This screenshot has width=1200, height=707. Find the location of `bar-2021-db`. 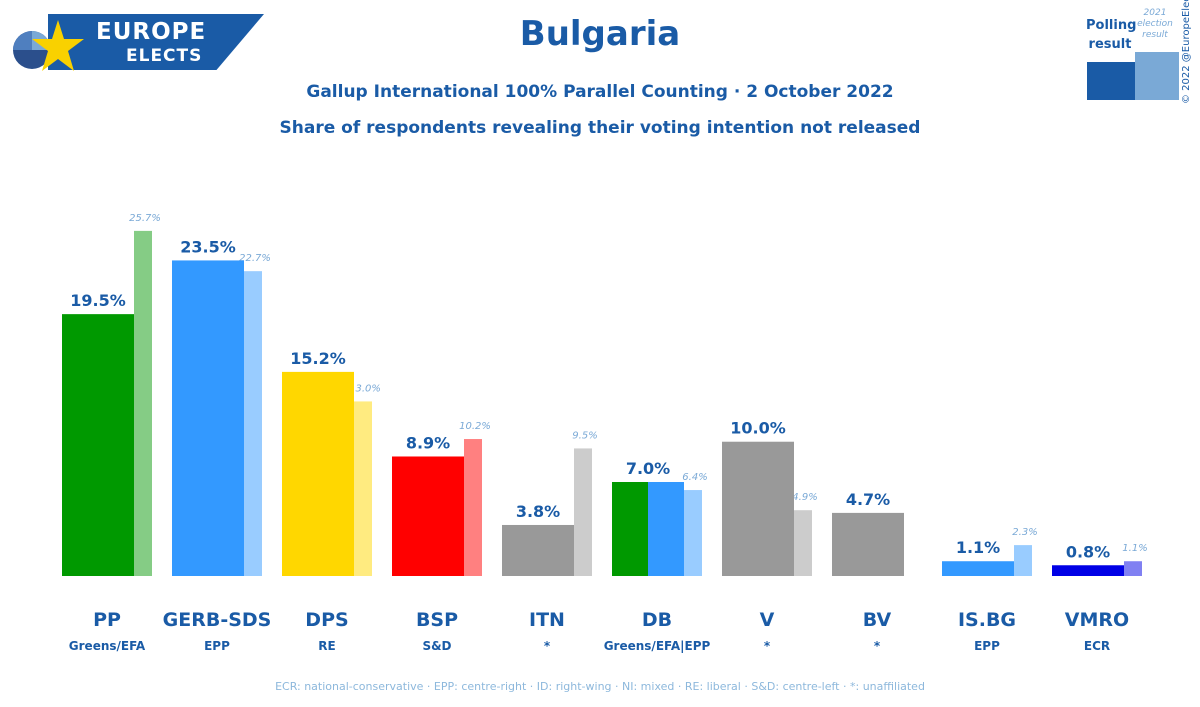

bar-2021-db is located at coordinates (693, 533).